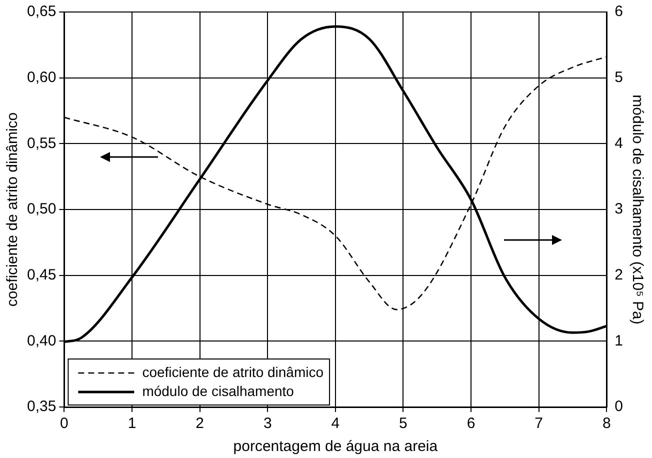 The image size is (652, 458). Describe the element at coordinates (618, 77) in the screenshot. I see `y2-tick-label: 5` at that location.